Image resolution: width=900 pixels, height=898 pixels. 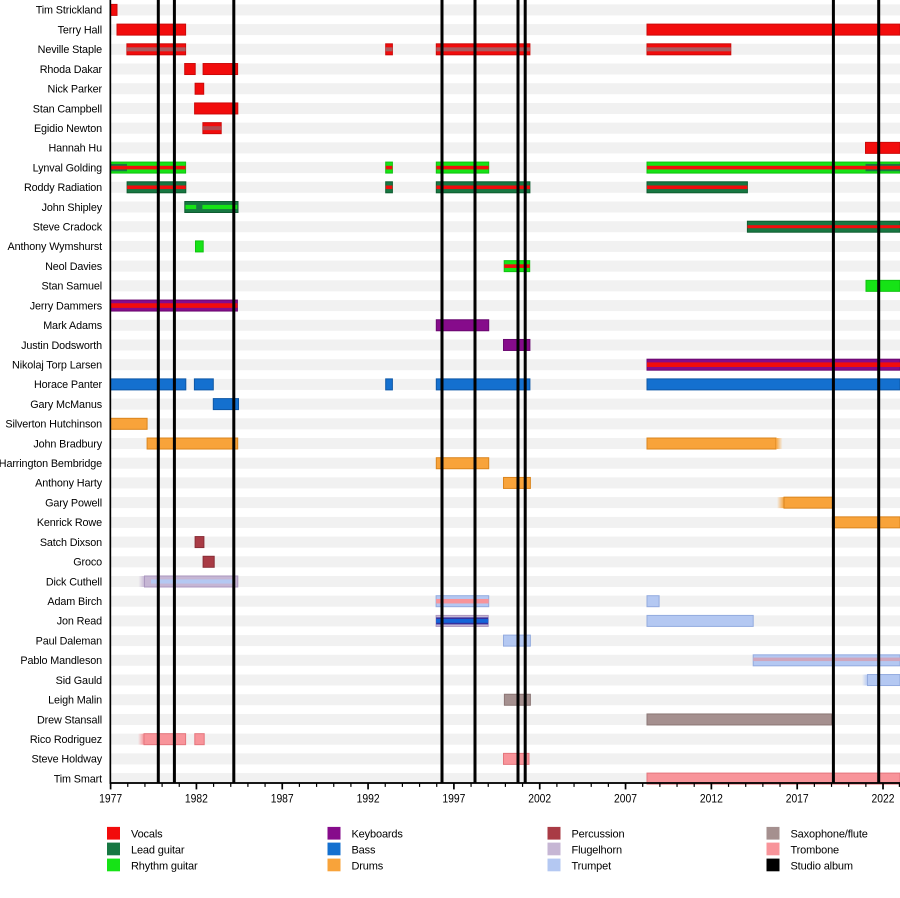 I want to click on svg-text: Egidio Newton, so click(x=68, y=129).